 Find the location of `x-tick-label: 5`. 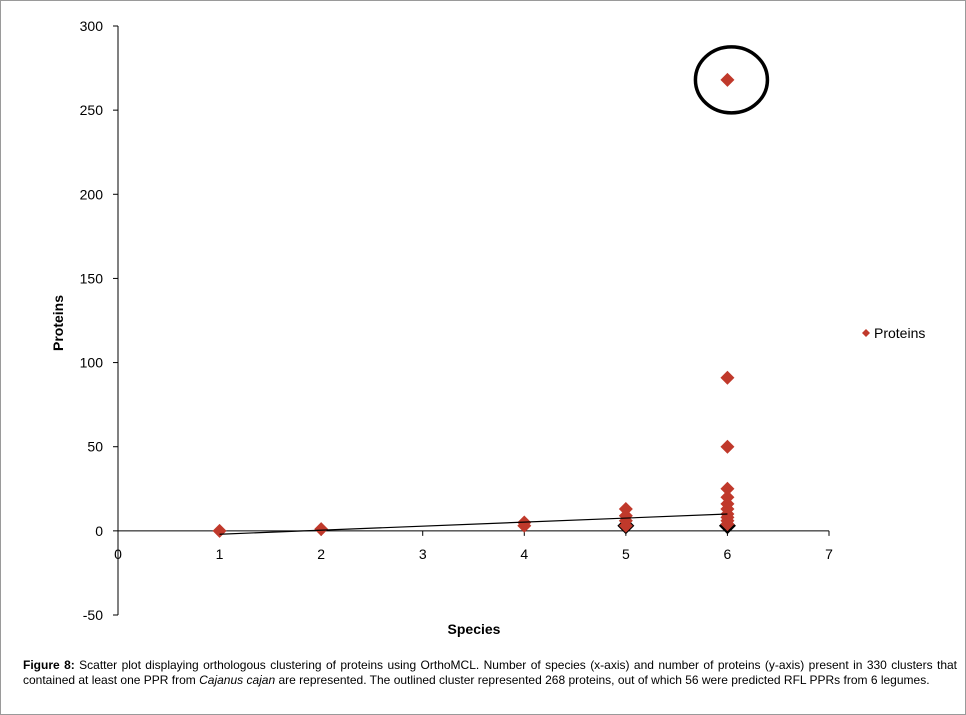

x-tick-label: 5 is located at coordinates (626, 554).